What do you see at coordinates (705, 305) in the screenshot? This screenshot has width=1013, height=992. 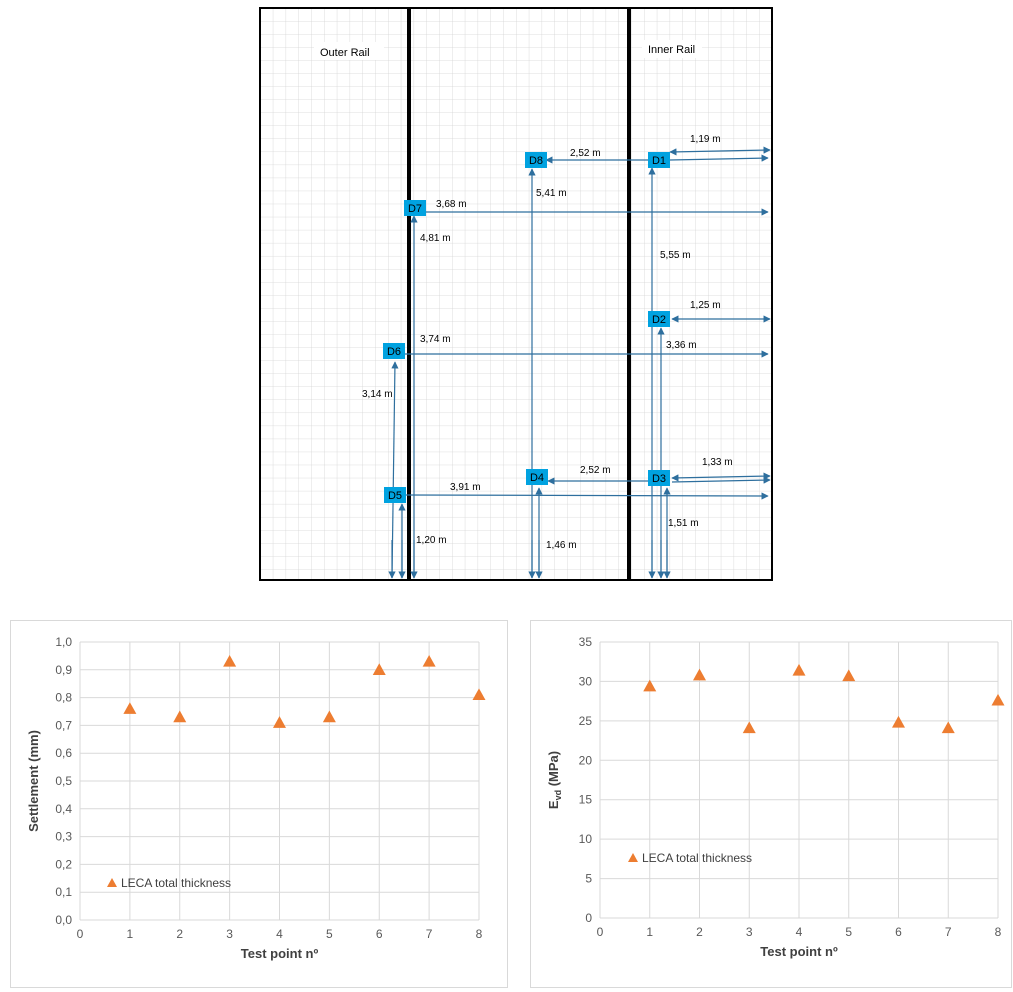 I see `dim-label-d2-edge: 1,25 m` at bounding box center [705, 305].